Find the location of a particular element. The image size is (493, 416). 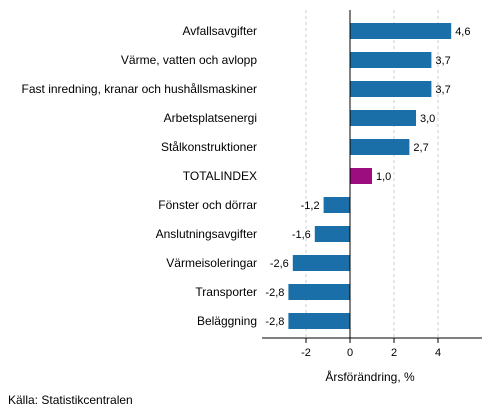

x-tick-label: 4 is located at coordinates (438, 353).